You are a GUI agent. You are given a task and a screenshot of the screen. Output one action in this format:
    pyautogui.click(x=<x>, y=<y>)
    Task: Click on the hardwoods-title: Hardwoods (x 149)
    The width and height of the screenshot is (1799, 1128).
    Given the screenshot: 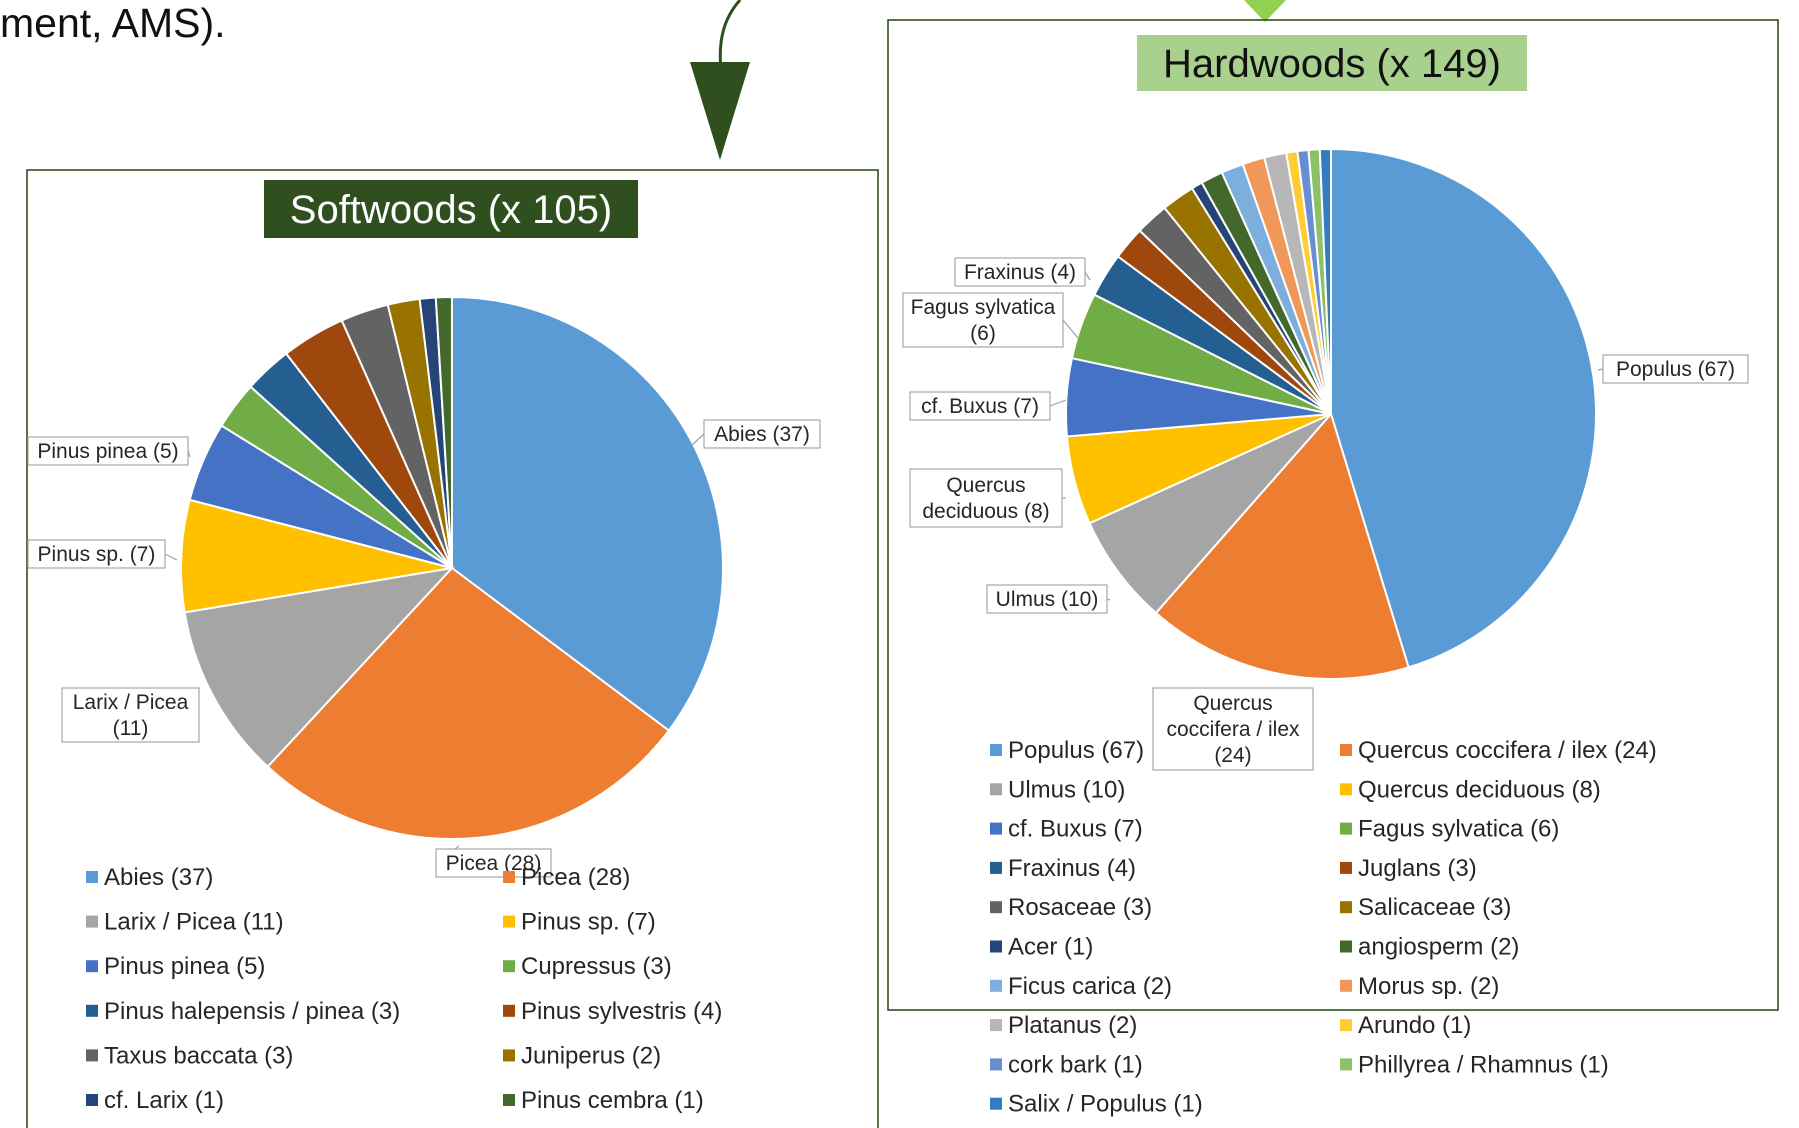 What is the action you would take?
    pyautogui.click(x=1332, y=64)
    